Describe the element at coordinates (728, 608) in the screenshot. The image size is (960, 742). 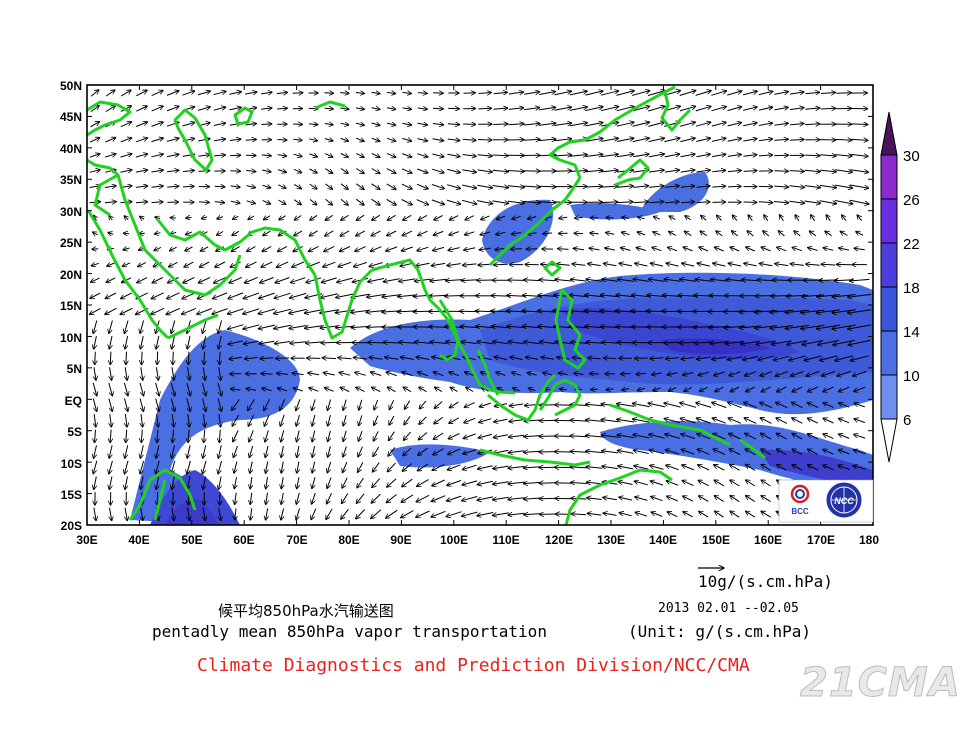
I see `date-range: 2013 02.01 --02.05` at that location.